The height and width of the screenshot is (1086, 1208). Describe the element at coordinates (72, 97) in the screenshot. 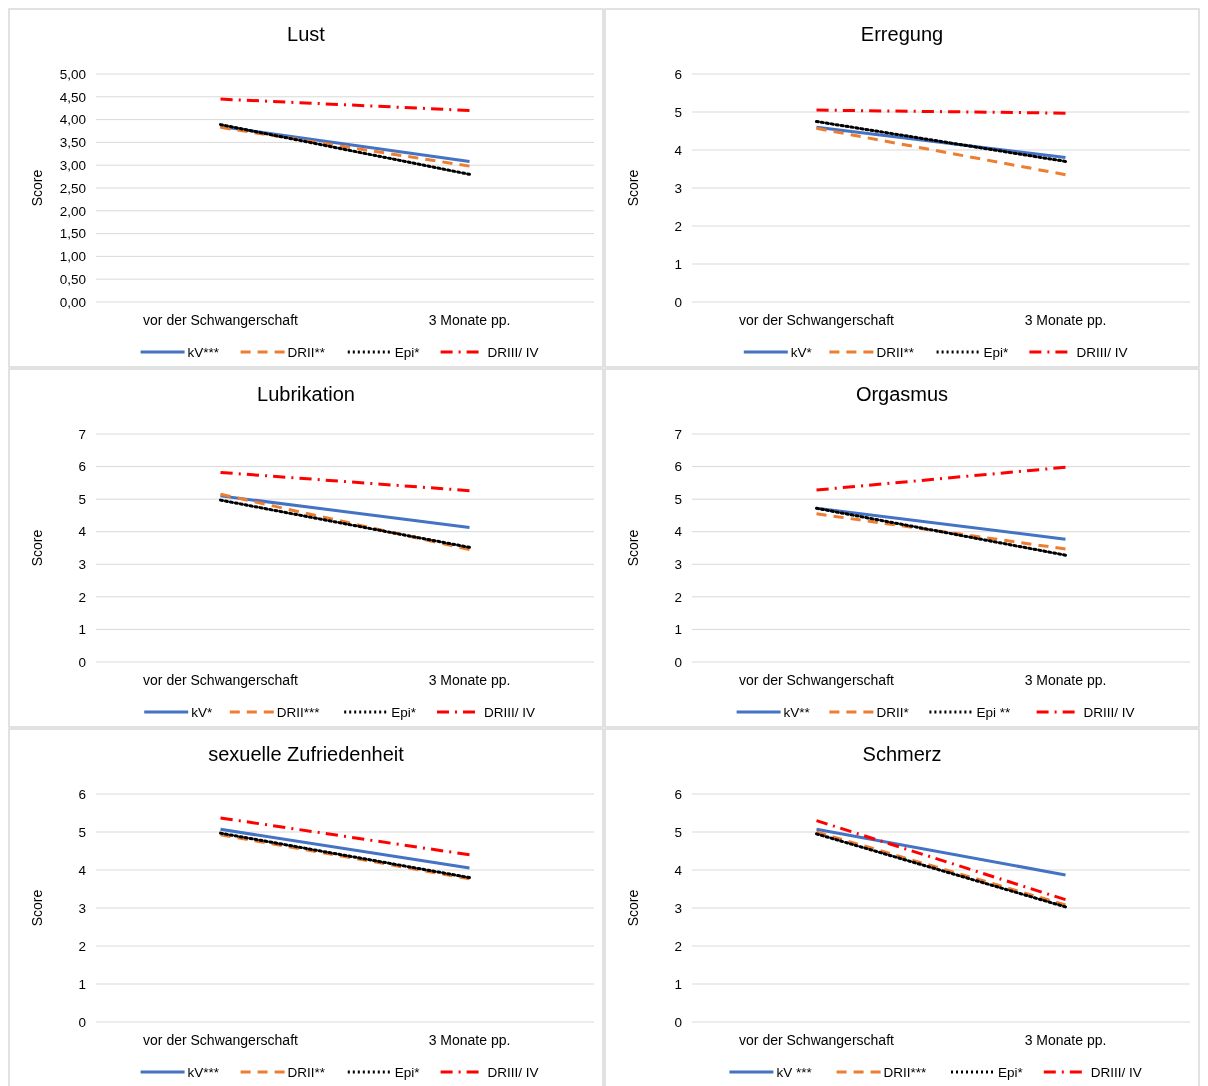

I see `y-tick-label: 4,50` at that location.